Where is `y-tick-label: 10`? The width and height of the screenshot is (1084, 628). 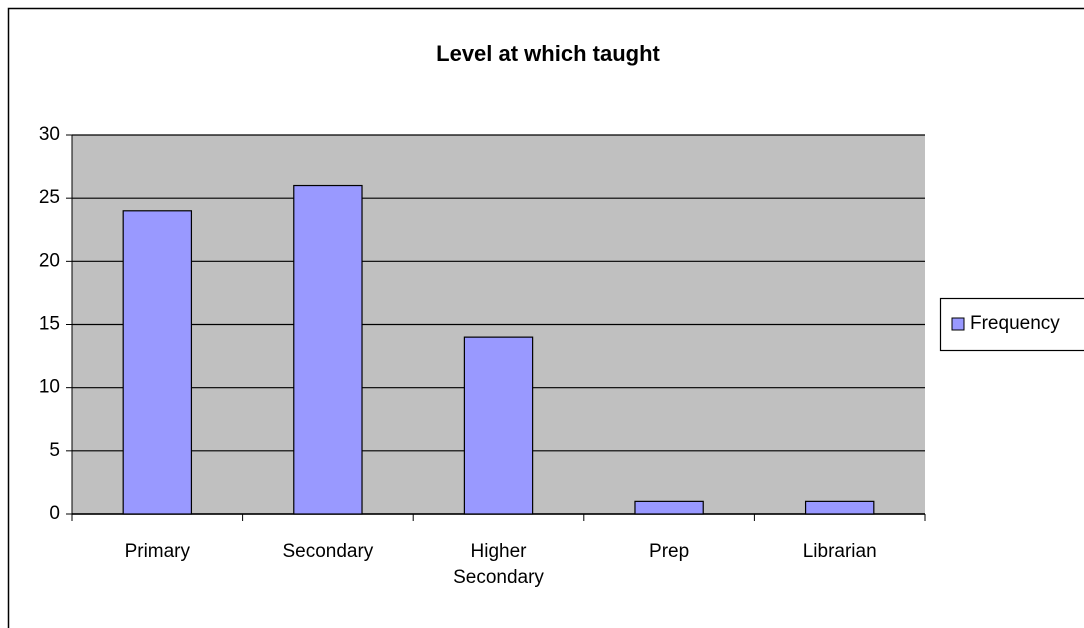 y-tick-label: 10 is located at coordinates (49, 387).